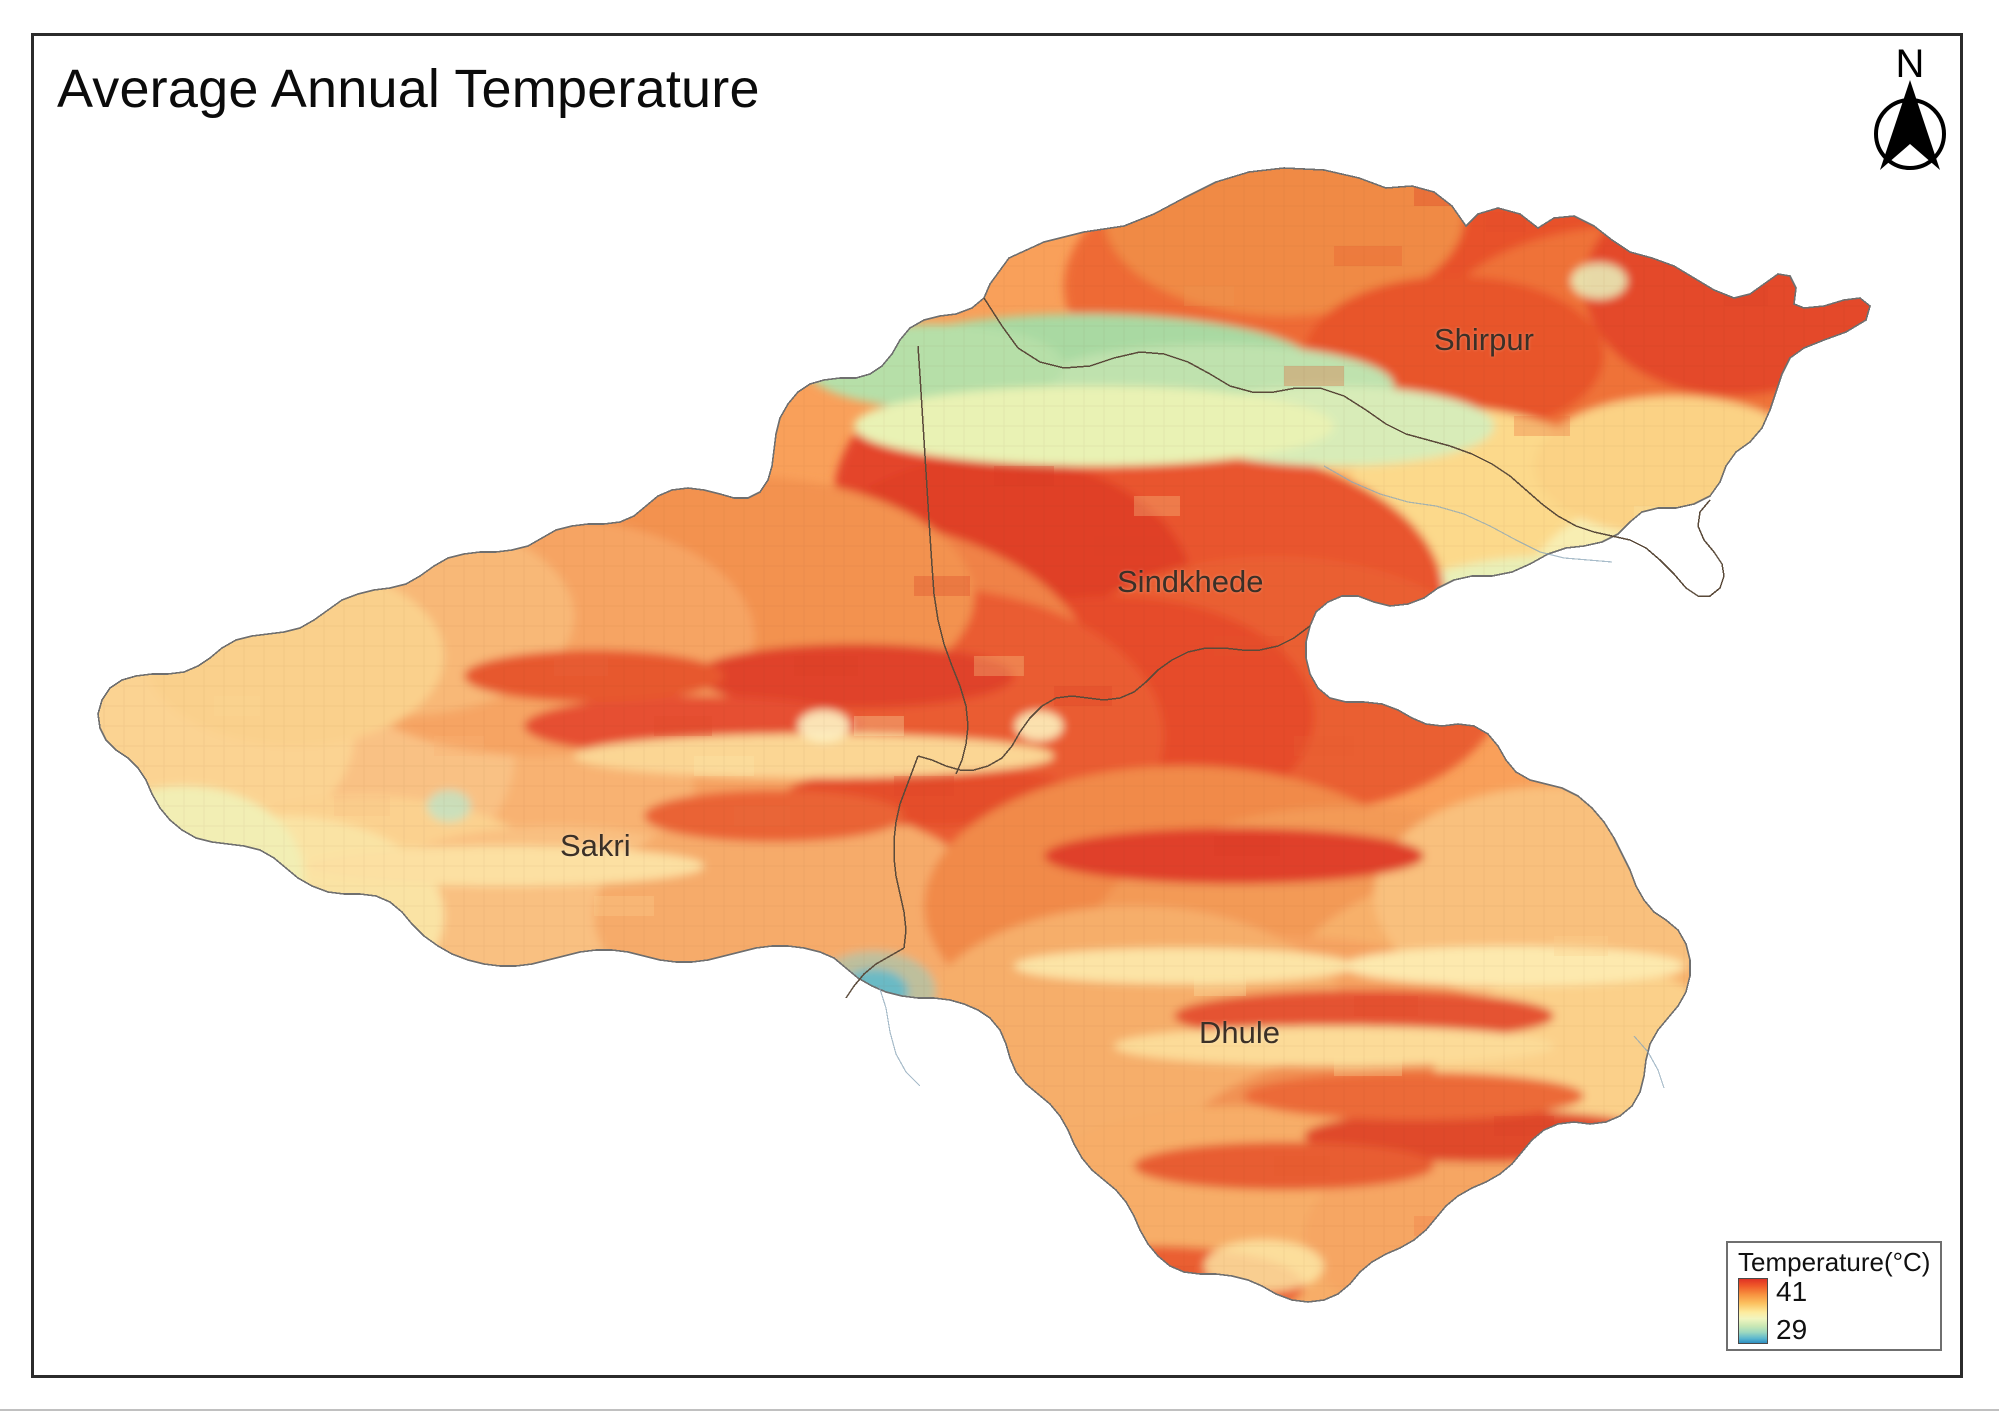 The image size is (1999, 1414). What do you see at coordinates (1792, 1330) in the screenshot?
I see `legend-min-value: 29` at bounding box center [1792, 1330].